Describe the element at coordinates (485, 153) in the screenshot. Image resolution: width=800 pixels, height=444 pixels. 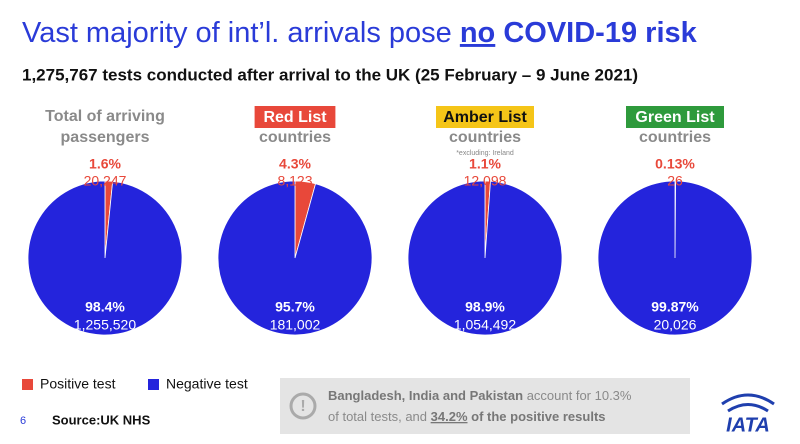
I see `pie-note: *excluding: Ireland` at that location.